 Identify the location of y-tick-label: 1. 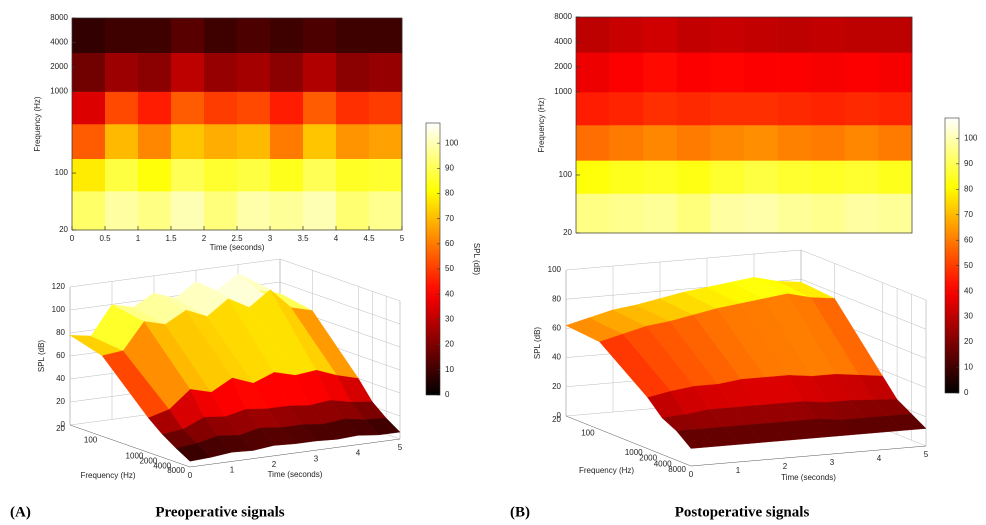
(738, 470).